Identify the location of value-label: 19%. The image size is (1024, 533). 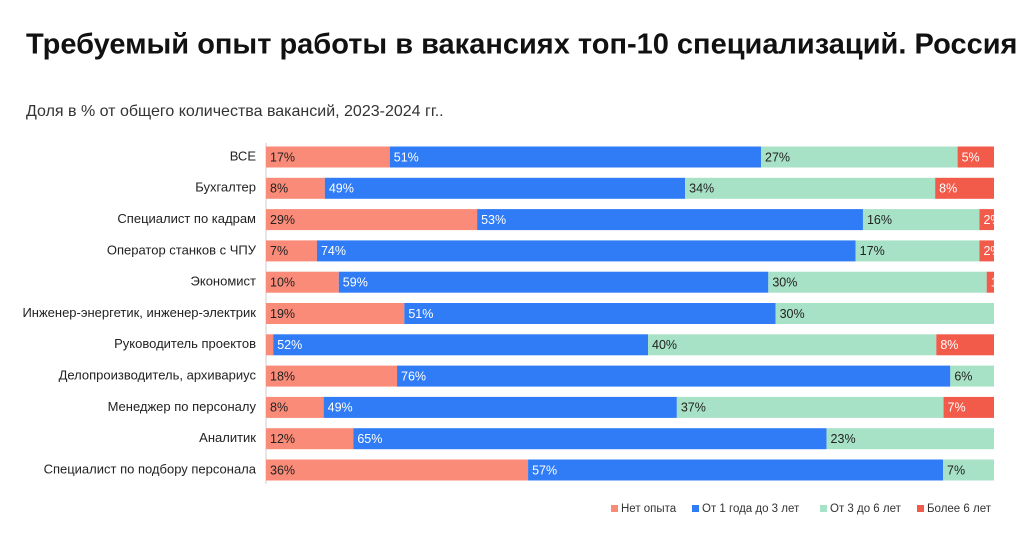
(282, 314).